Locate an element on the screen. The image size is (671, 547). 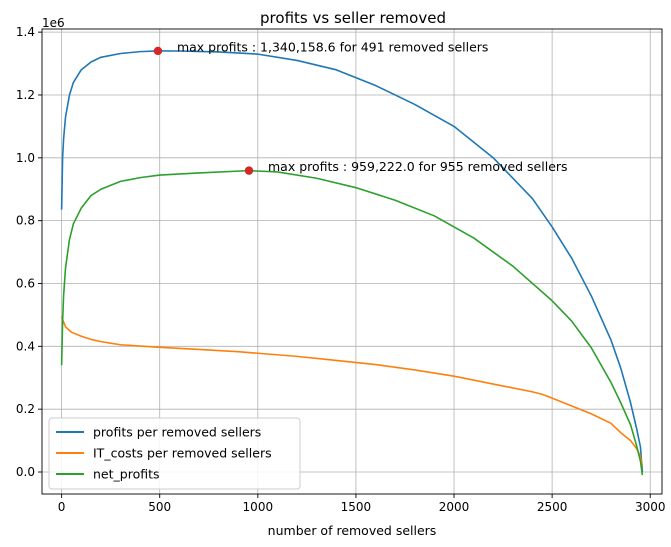
y-tick-label: 0.4 is located at coordinates (25, 346).